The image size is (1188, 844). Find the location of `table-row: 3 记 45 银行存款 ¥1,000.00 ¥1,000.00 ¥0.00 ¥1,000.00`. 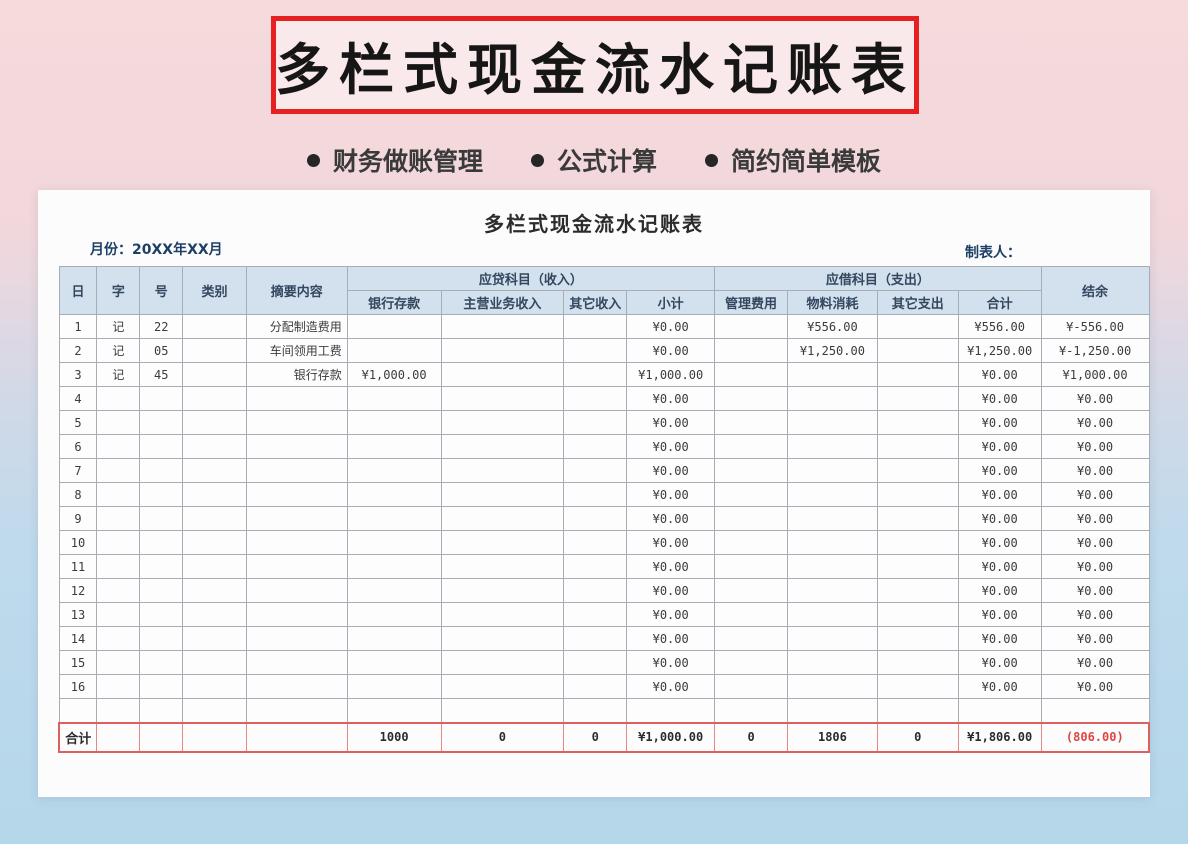

table-row: 3 记 45 银行存款 ¥1,000.00 ¥1,000.00 ¥0.00 ¥1,000.00 is located at coordinates (604, 374).